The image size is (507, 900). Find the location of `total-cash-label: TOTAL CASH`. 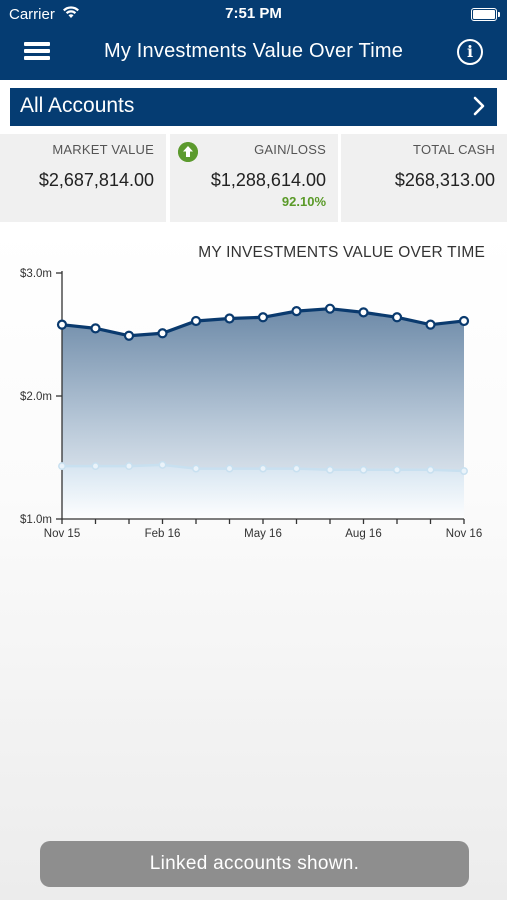

total-cash-label: TOTAL CASH is located at coordinates (454, 149).